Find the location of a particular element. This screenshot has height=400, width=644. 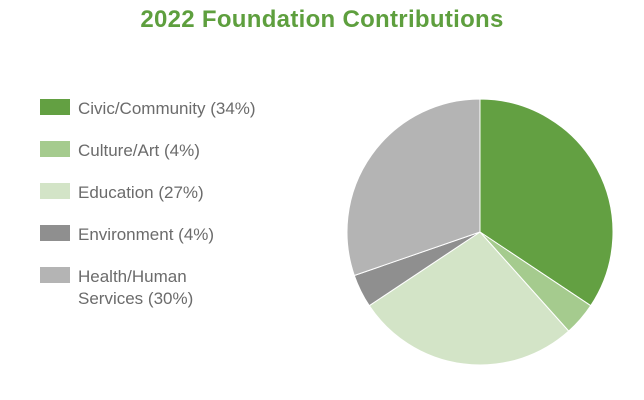

legend-item-education: Education (27%) is located at coordinates (180, 203).